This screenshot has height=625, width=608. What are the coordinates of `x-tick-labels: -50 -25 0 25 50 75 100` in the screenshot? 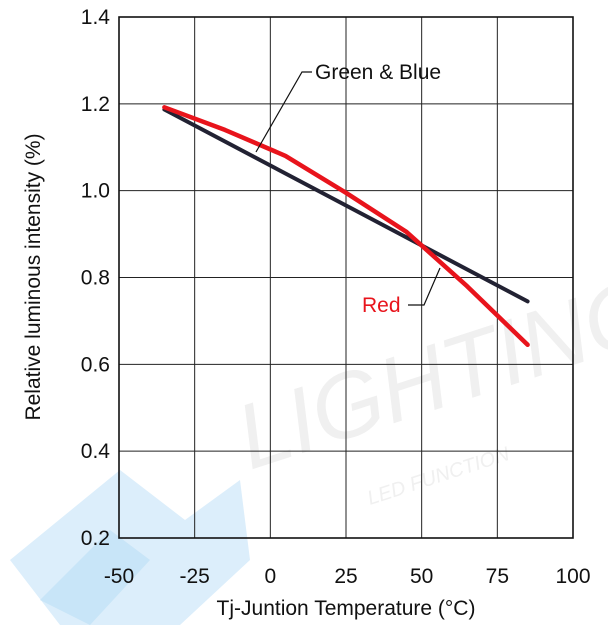 It's located at (347, 576).